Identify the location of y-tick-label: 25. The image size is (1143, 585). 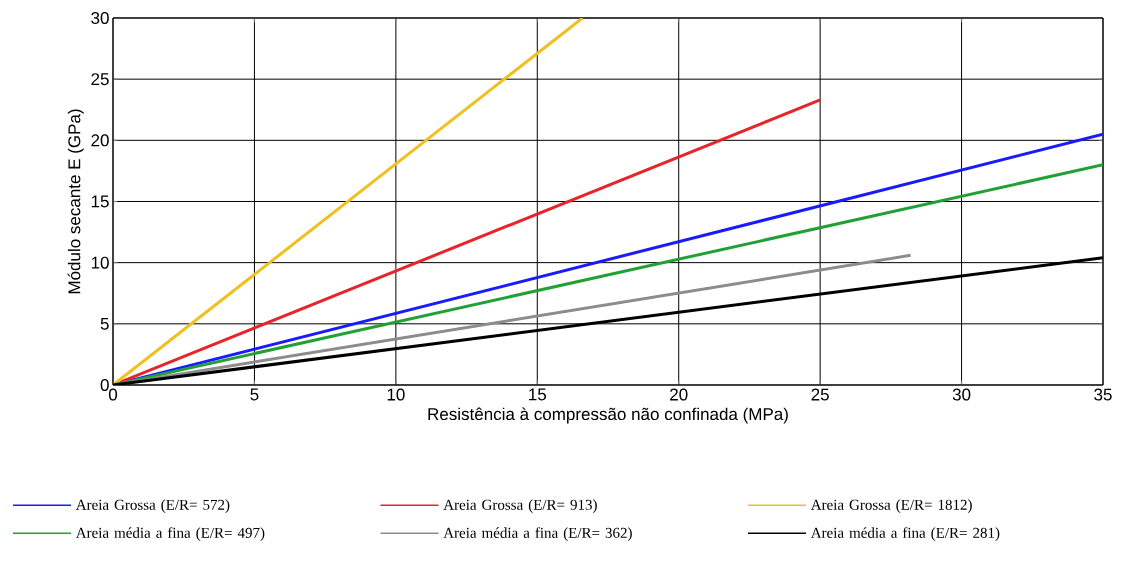
(100, 79).